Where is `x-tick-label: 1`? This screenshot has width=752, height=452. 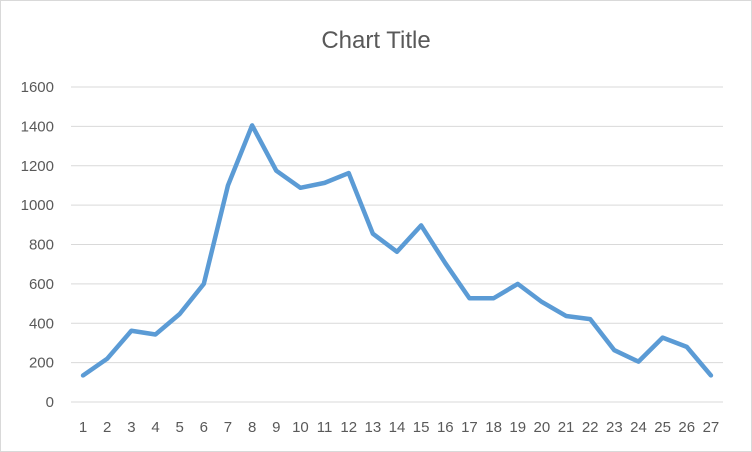
x-tick-label: 1 is located at coordinates (83, 427).